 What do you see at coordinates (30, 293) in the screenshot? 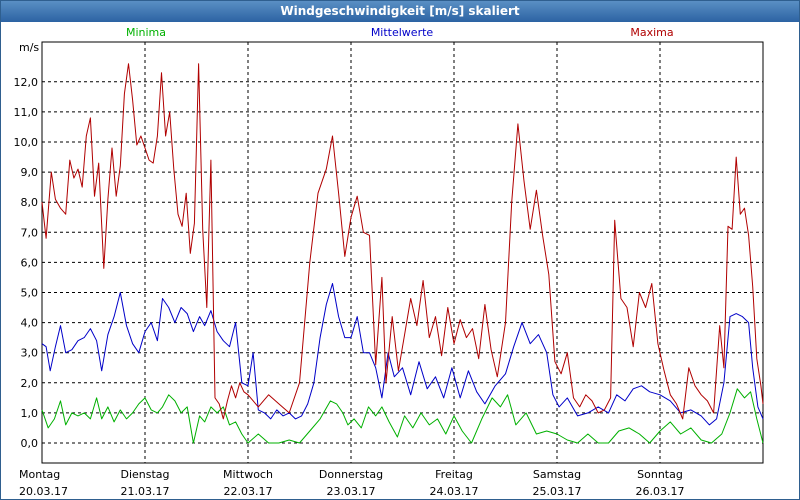
I see `y-tick-label: 5,0` at bounding box center [30, 293].